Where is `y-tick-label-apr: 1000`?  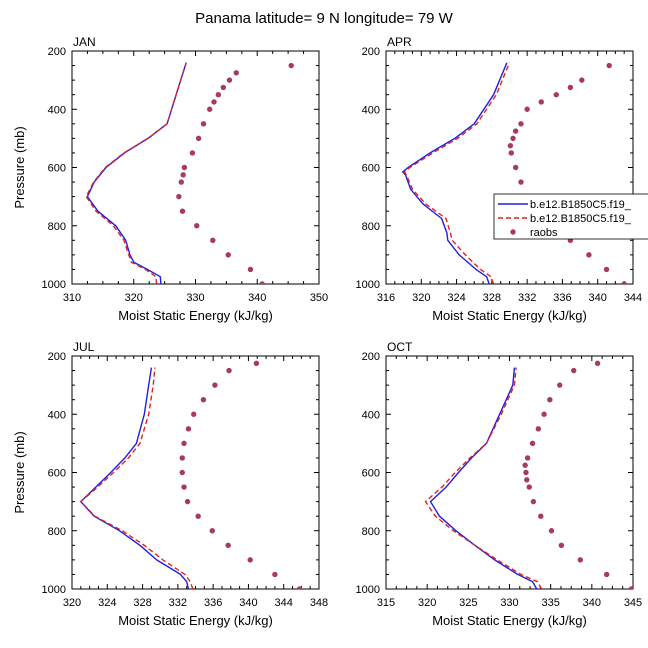 y-tick-label-apr: 1000 is located at coordinates (368, 285).